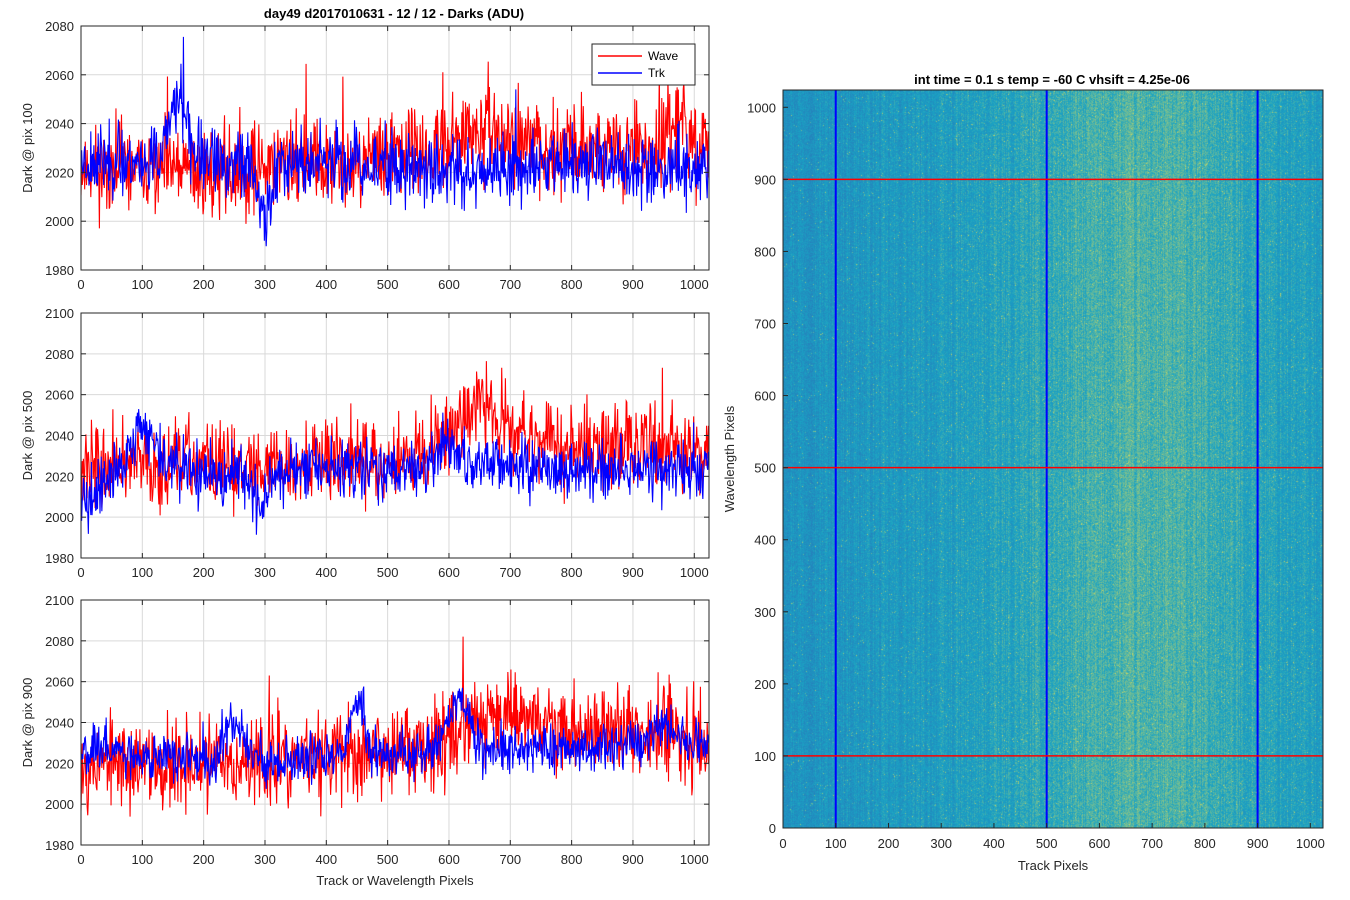  What do you see at coordinates (765, 540) in the screenshot?
I see `y-tick-label: 400` at bounding box center [765, 540].